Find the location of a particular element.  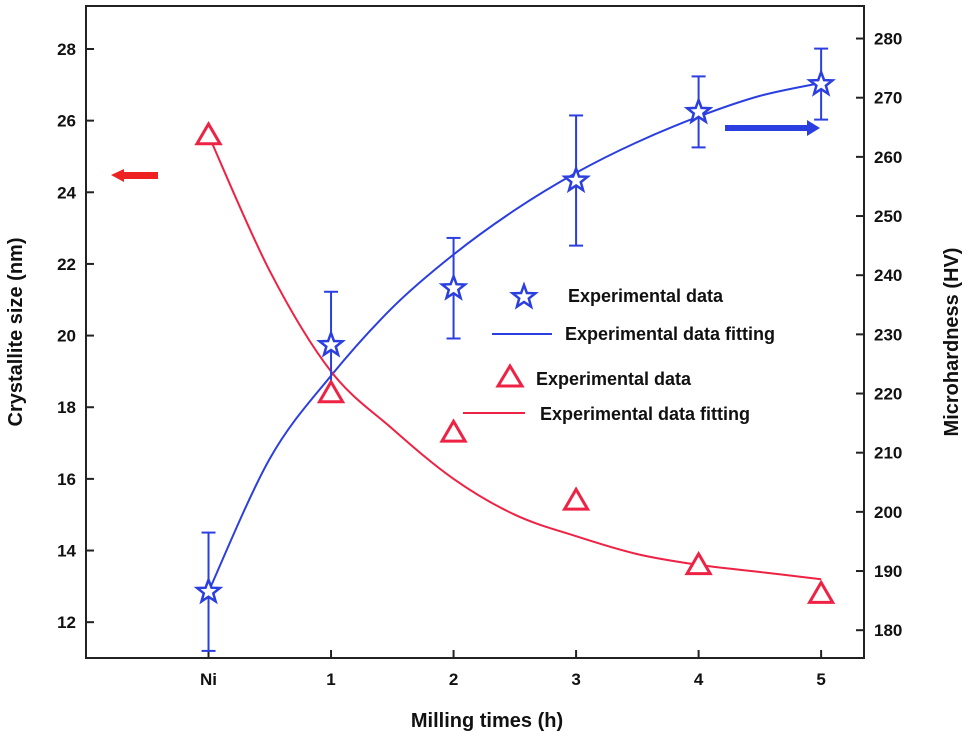

y-right-tick-label-10: 280 is located at coordinates (888, 39).